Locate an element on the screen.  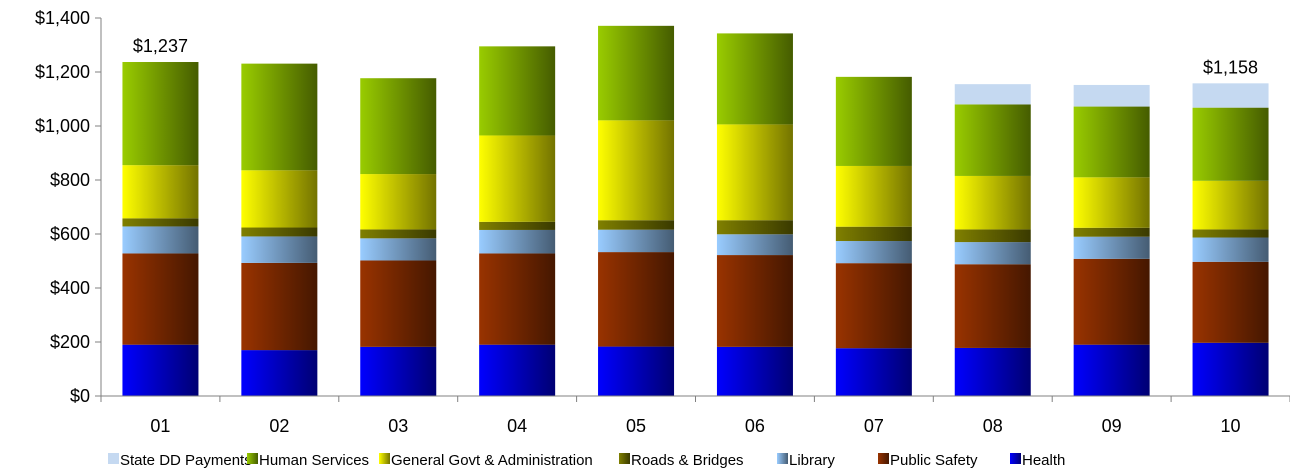
legend-item-health: Health is located at coordinates (1037, 460).